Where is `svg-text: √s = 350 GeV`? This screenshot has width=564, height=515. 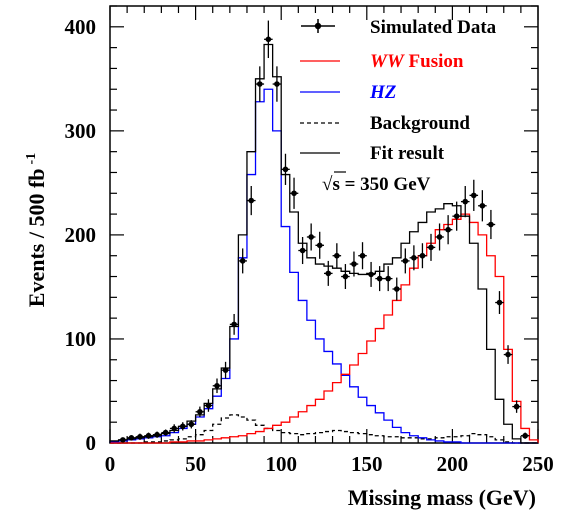 svg-text: √s = 350 GeV is located at coordinates (376, 184).